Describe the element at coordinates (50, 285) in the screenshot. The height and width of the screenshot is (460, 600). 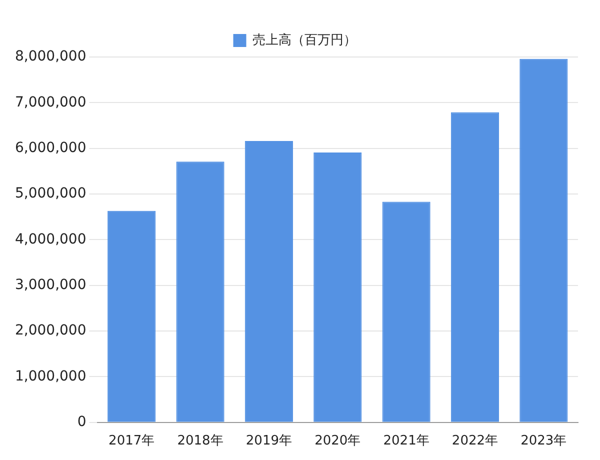
I see `y-tick-label: 3,000,000` at that location.